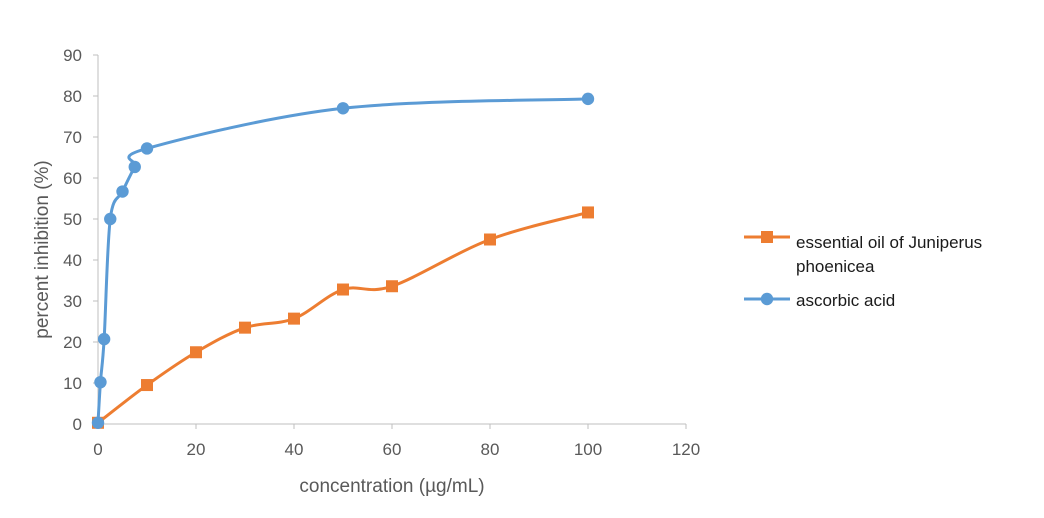  I want to click on y-tick-label: 90, so click(72, 55).